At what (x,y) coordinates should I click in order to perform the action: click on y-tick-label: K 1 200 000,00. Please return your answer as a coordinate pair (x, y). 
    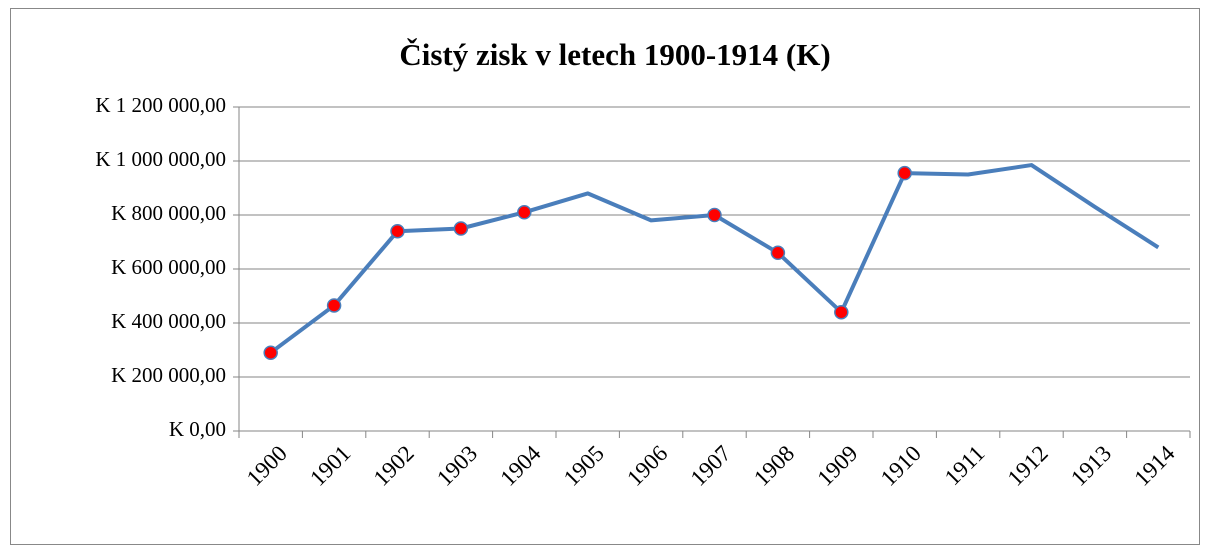
    Looking at the image, I should click on (160, 105).